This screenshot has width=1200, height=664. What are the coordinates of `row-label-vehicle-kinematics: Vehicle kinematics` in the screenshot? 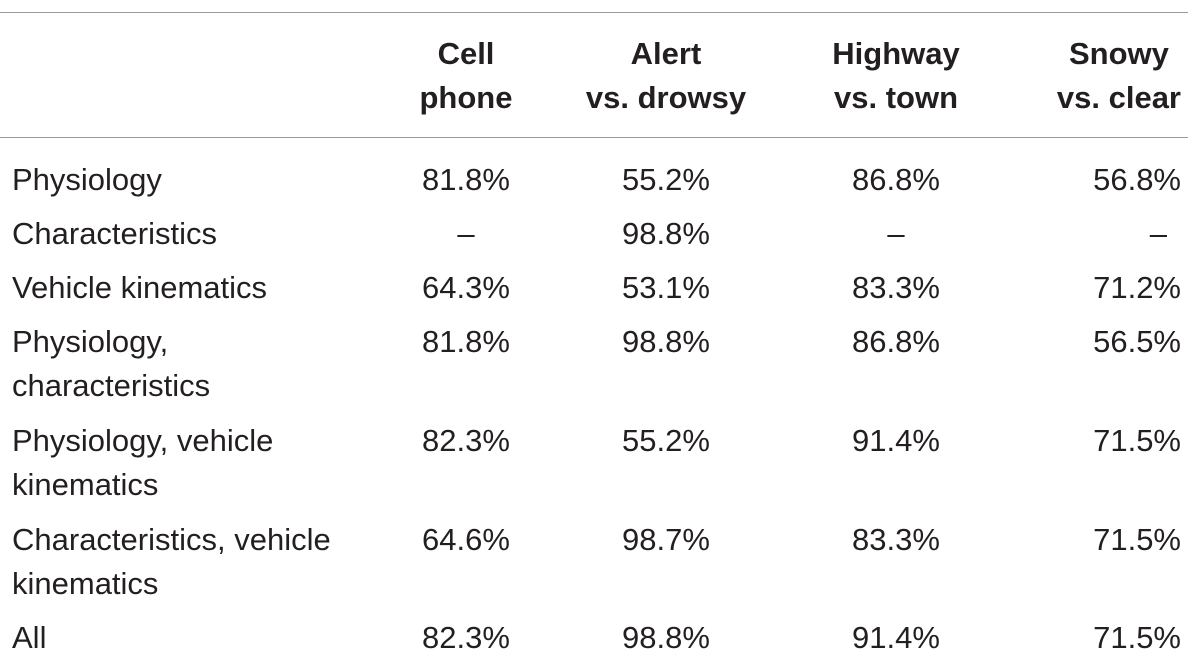 It's located at (139, 288).